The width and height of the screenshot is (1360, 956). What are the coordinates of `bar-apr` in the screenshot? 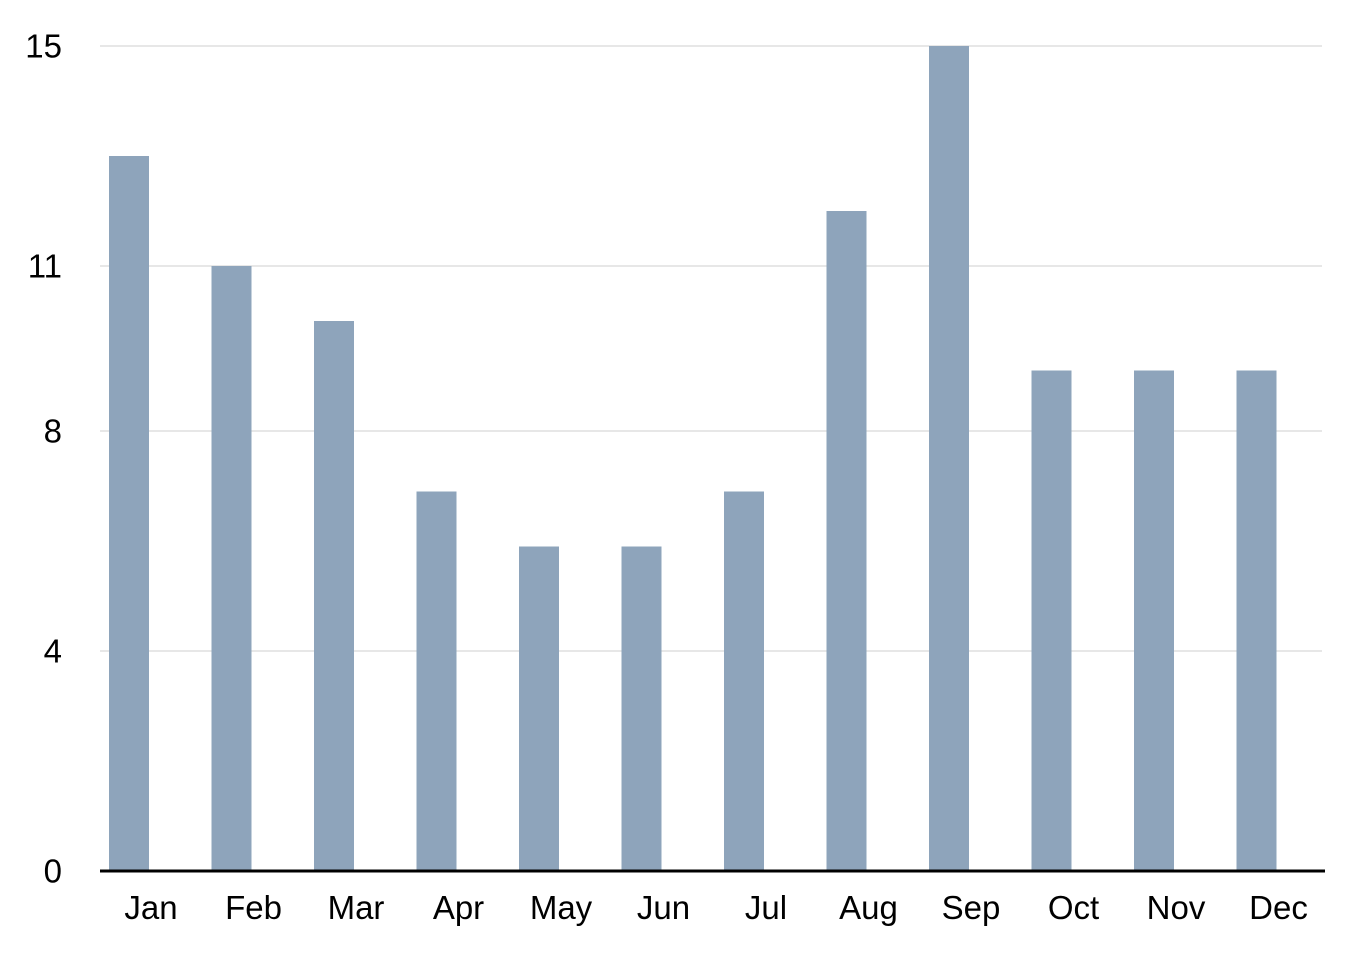 It's located at (436, 681).